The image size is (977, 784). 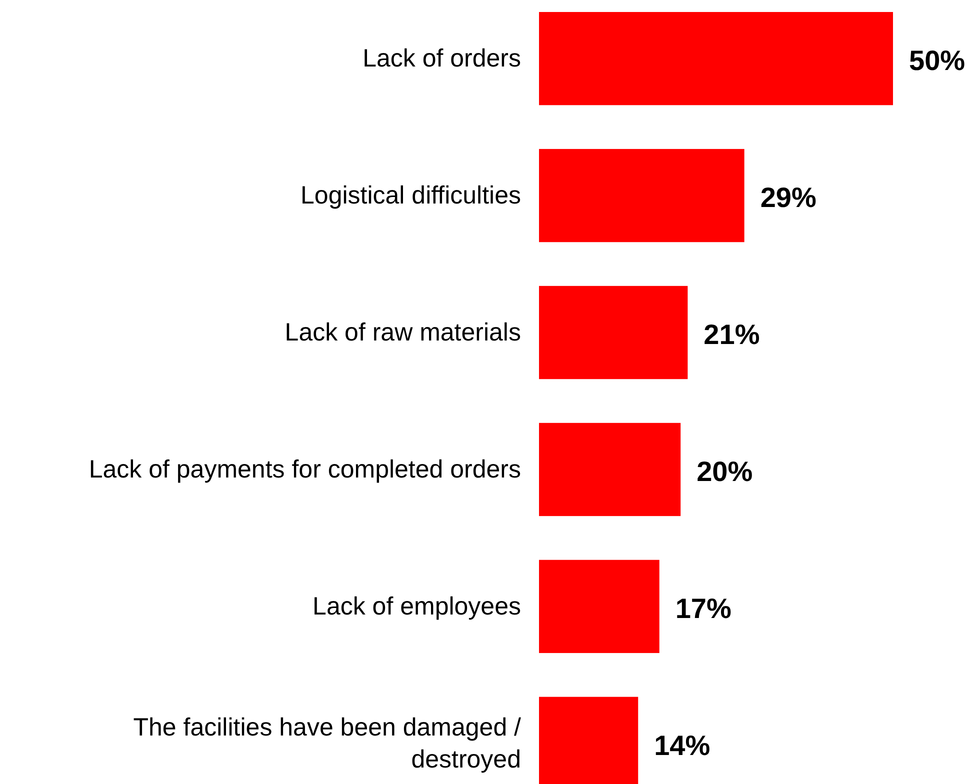 I want to click on data-label: 14%, so click(x=682, y=745).